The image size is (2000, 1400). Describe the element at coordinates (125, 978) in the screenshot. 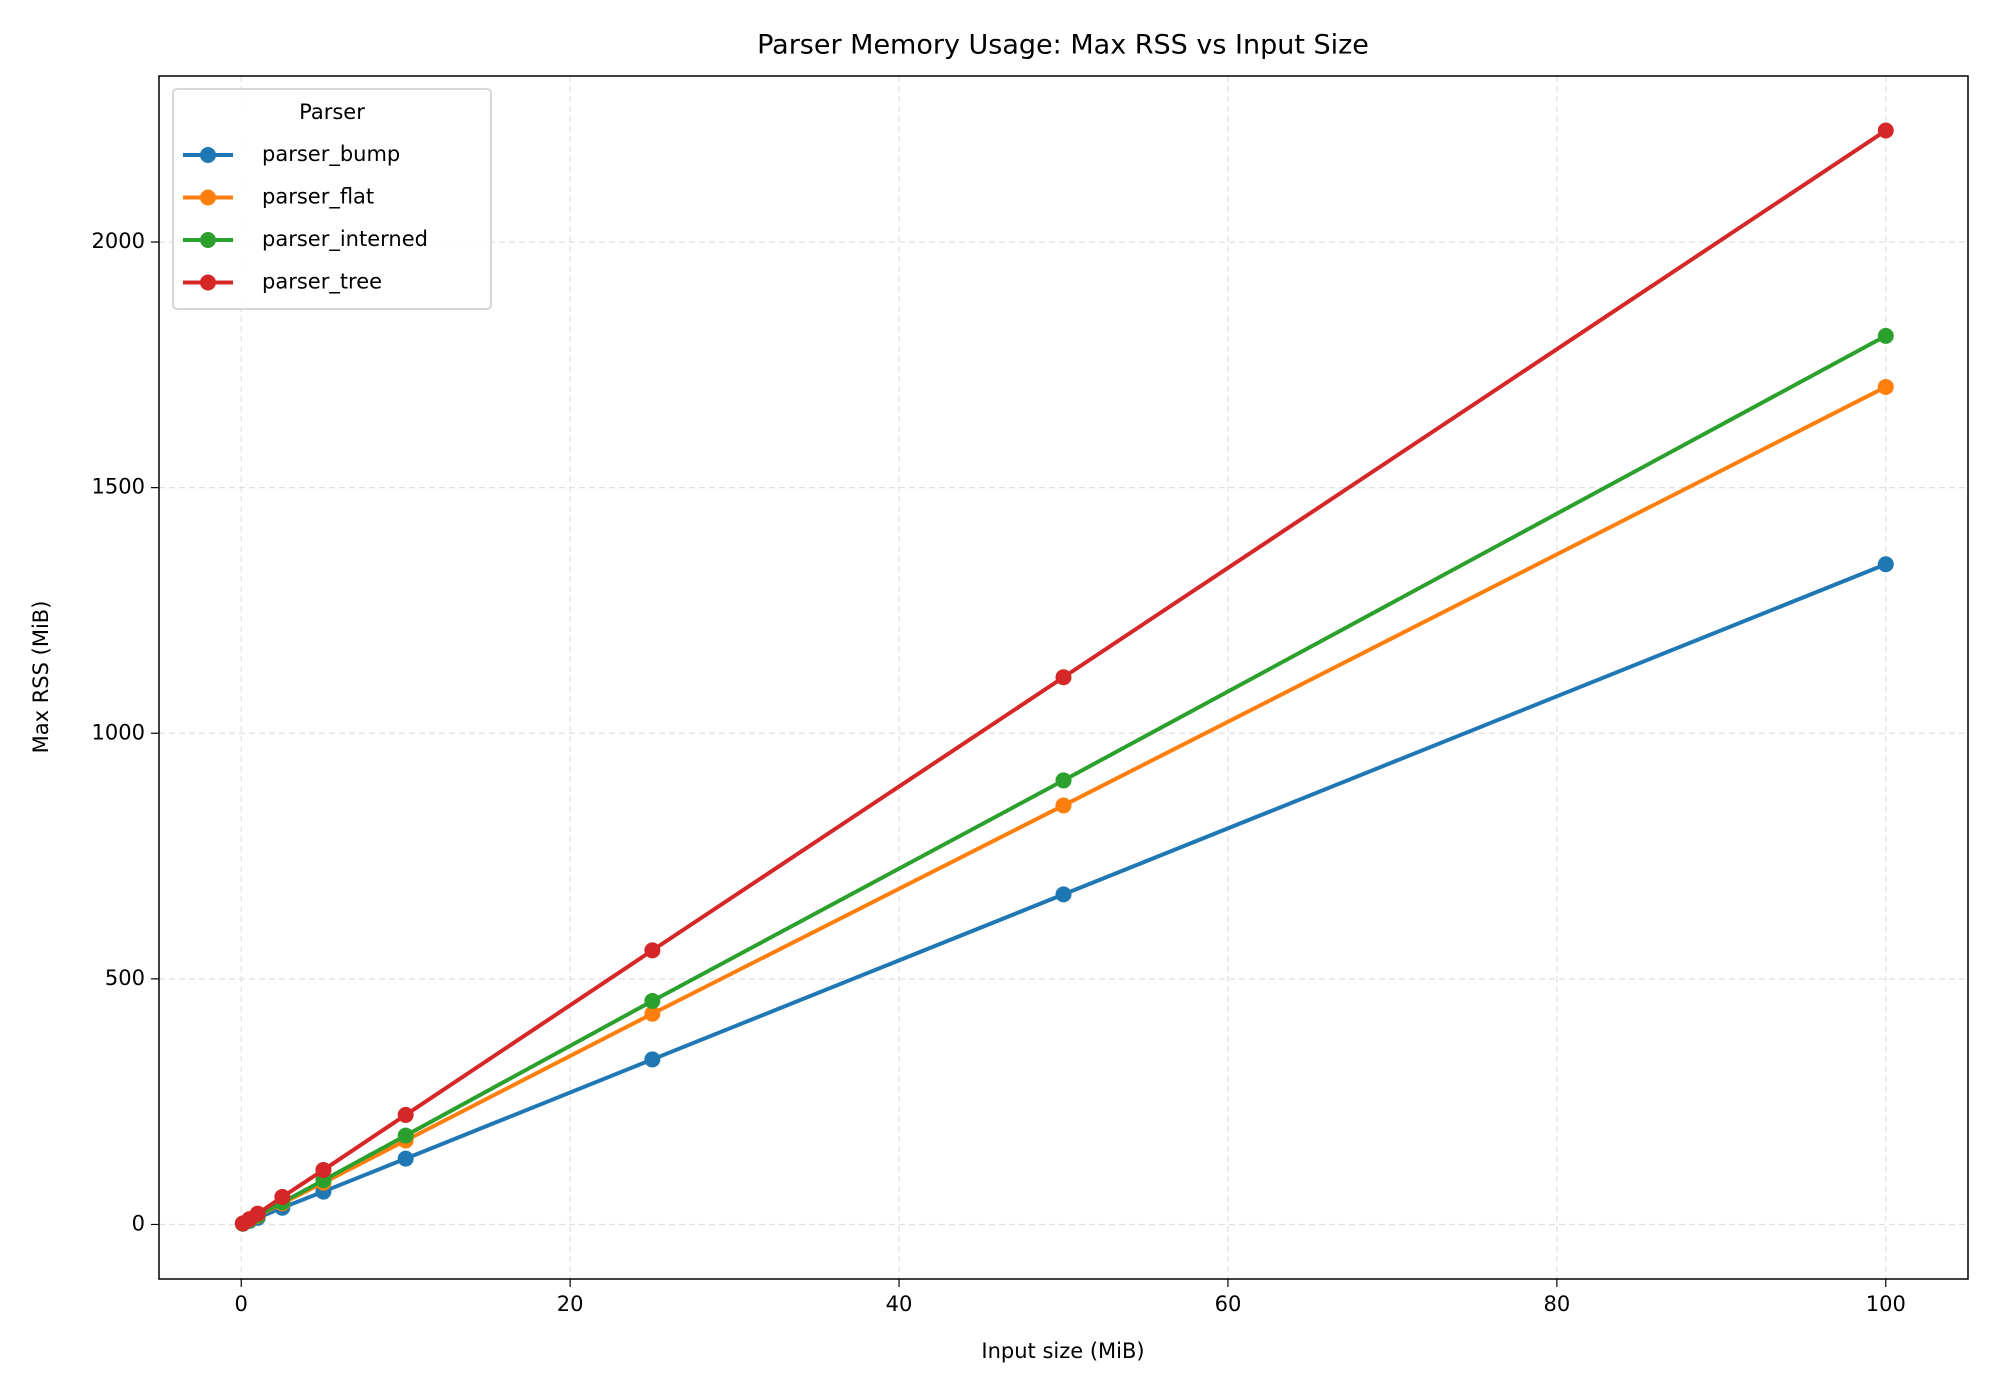

I see `y-tick-label: 500` at that location.